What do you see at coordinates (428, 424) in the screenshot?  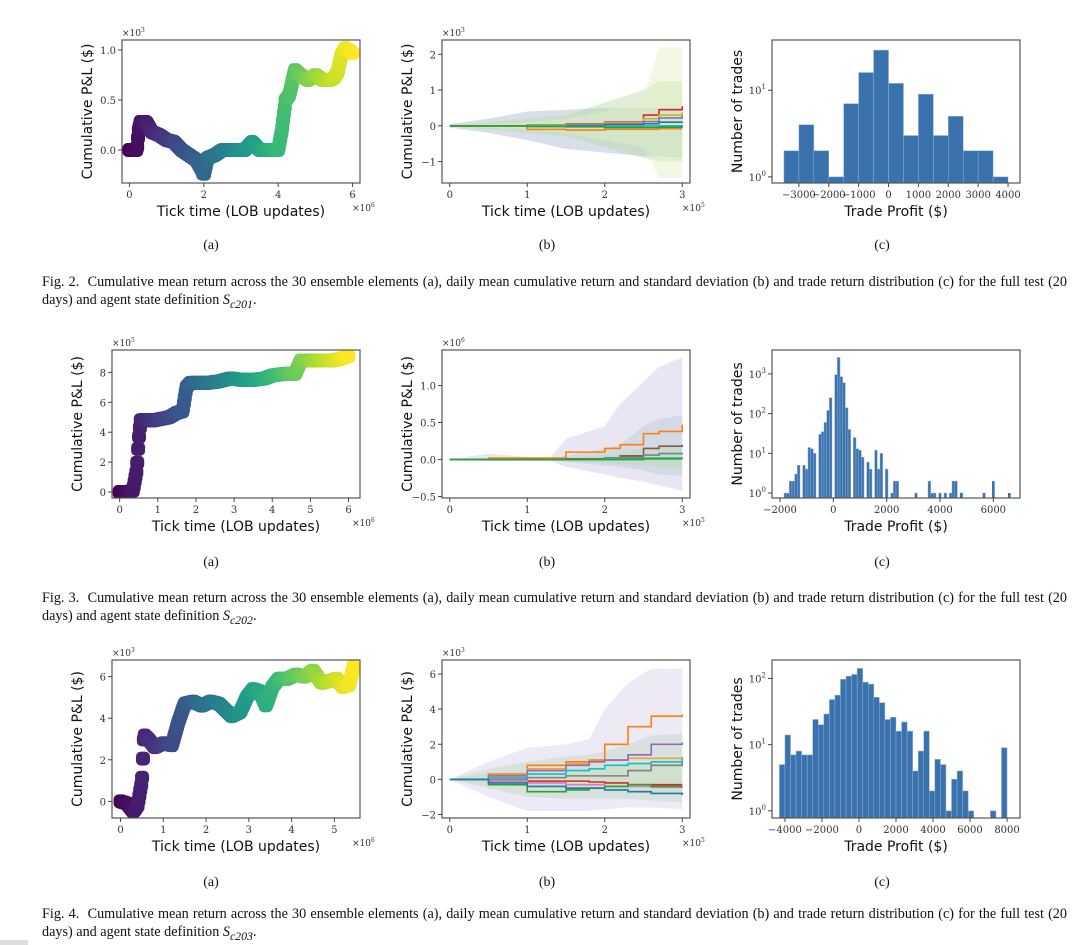 I see `y-tick-label: 0.5` at bounding box center [428, 424].